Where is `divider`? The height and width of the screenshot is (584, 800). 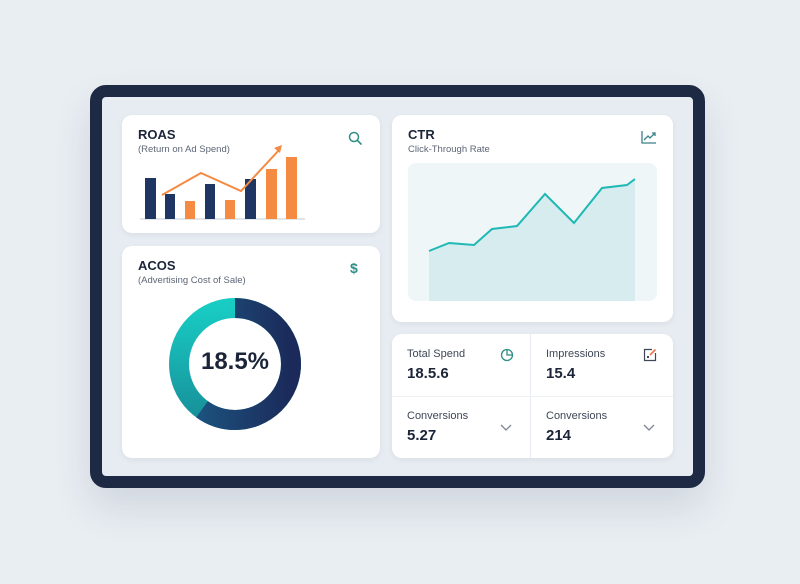
divider is located at coordinates (532, 396).